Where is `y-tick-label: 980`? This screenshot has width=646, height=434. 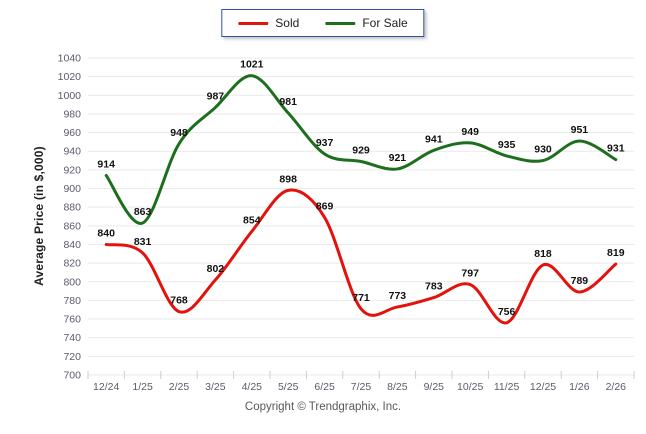 y-tick-label: 980 is located at coordinates (72, 114).